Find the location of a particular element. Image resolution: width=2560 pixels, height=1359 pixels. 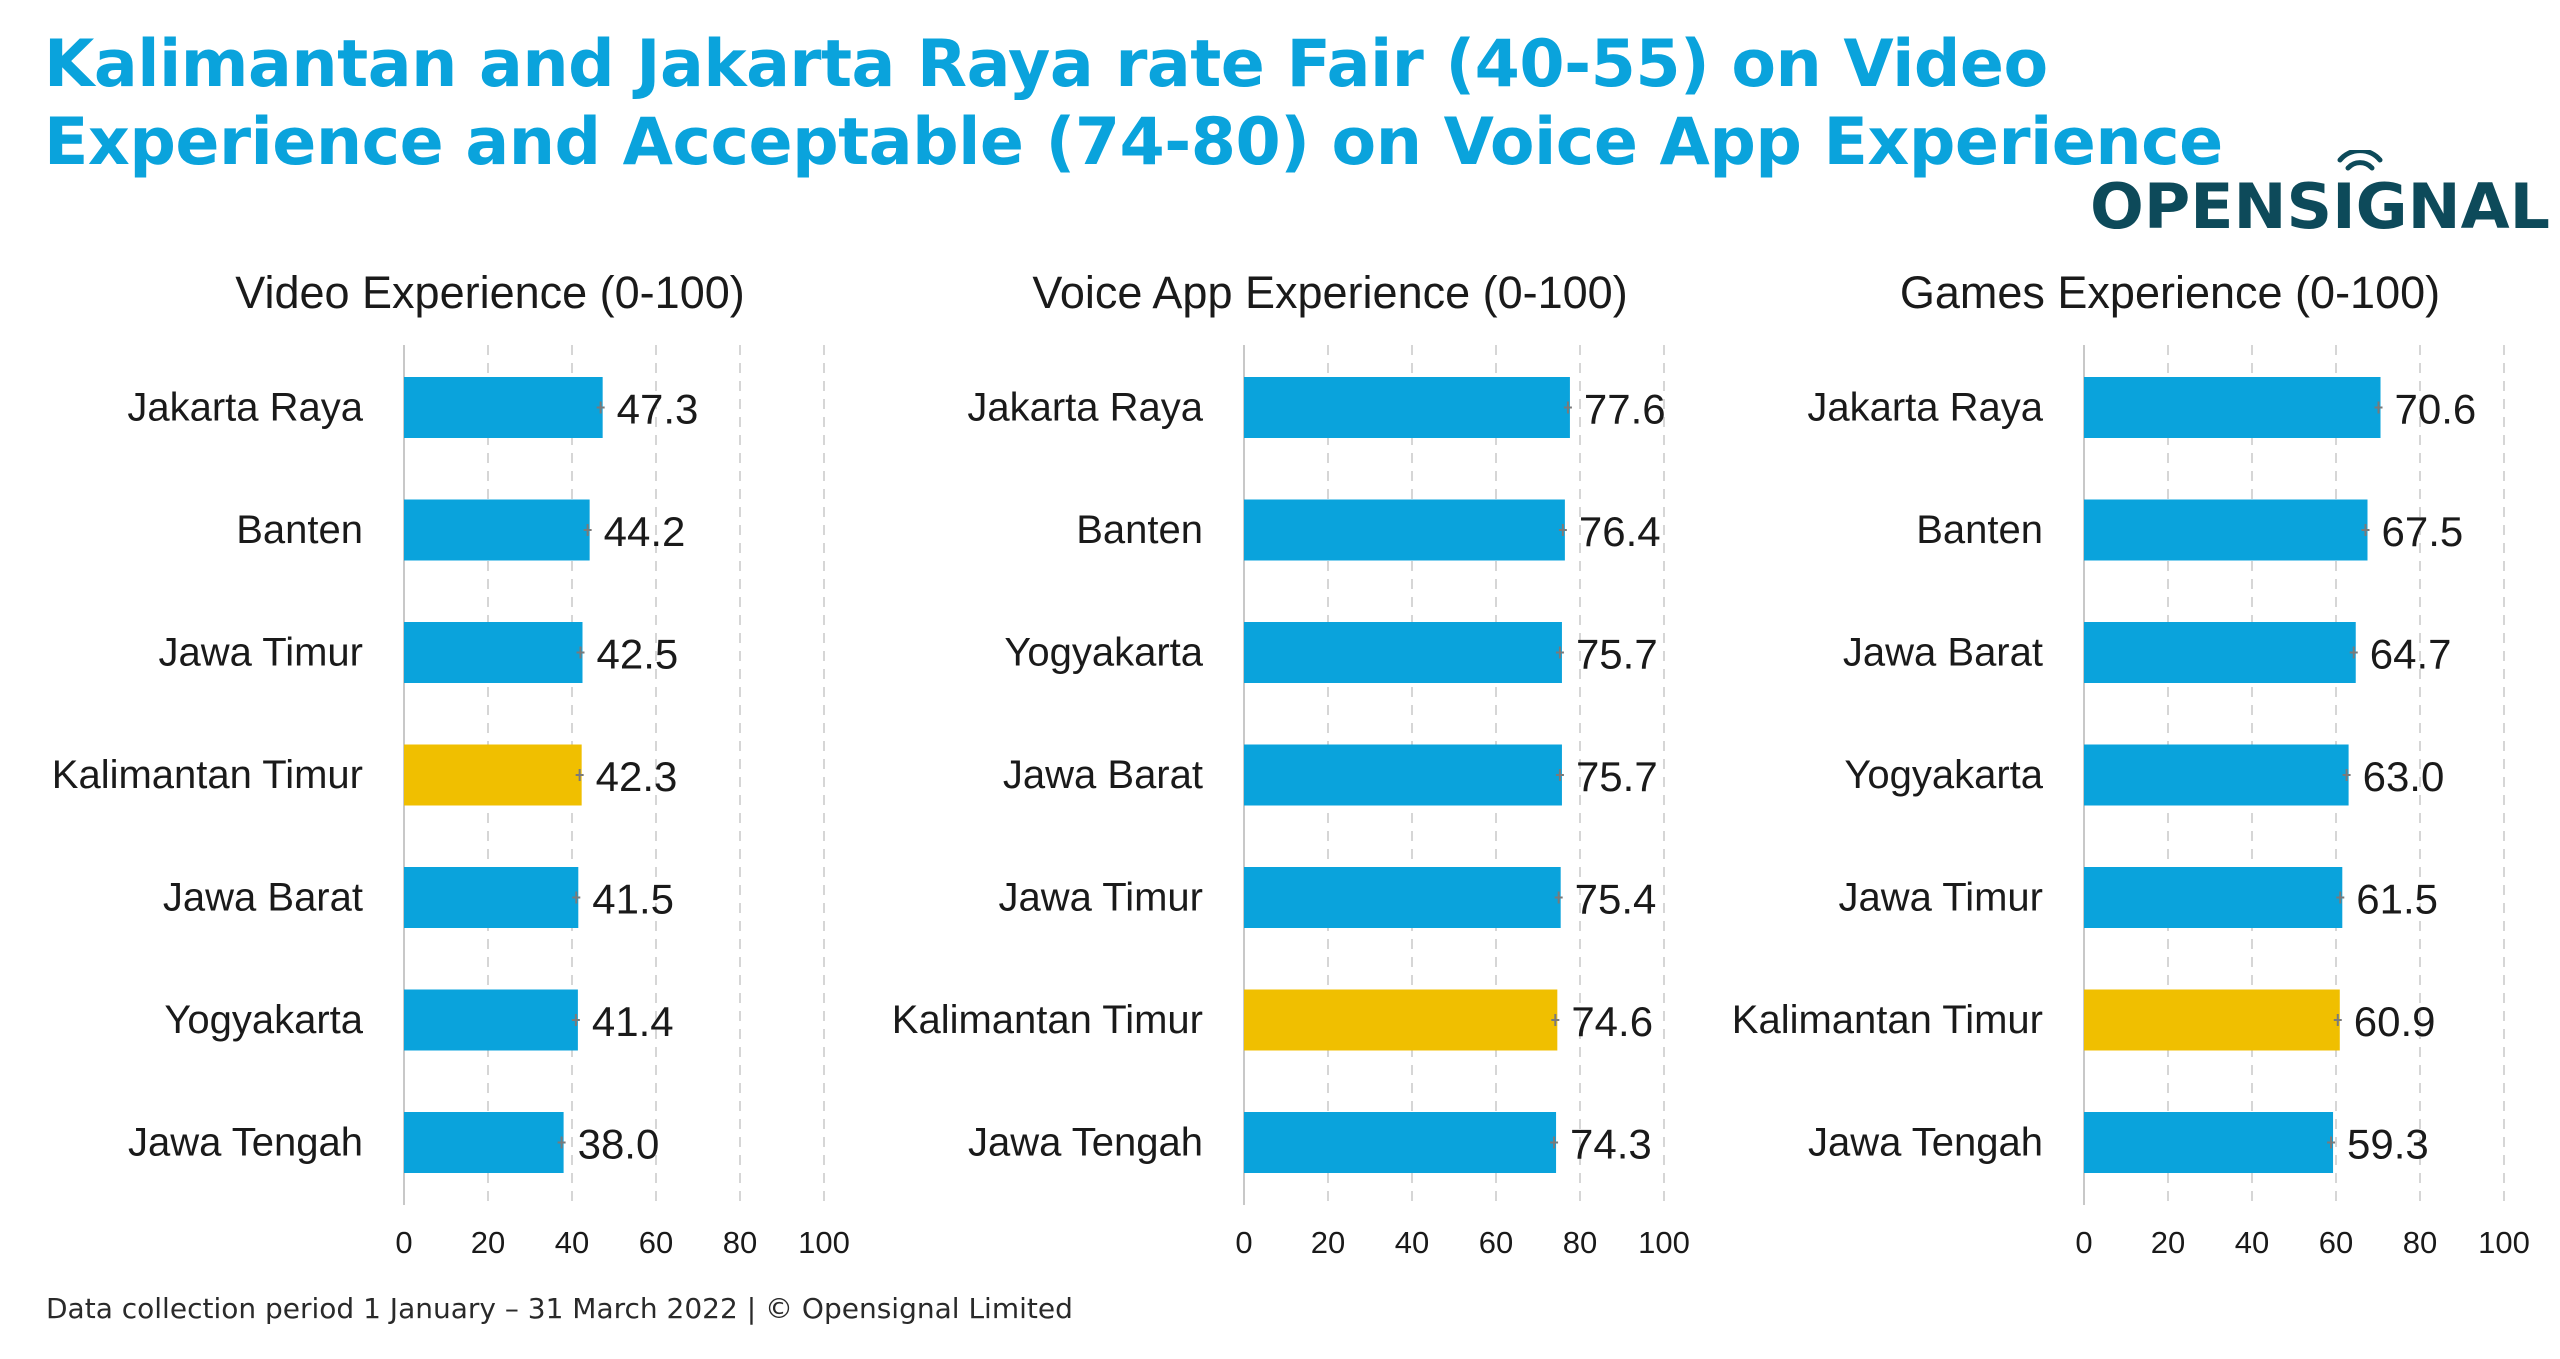

value-label: 41.4 is located at coordinates (633, 1021).